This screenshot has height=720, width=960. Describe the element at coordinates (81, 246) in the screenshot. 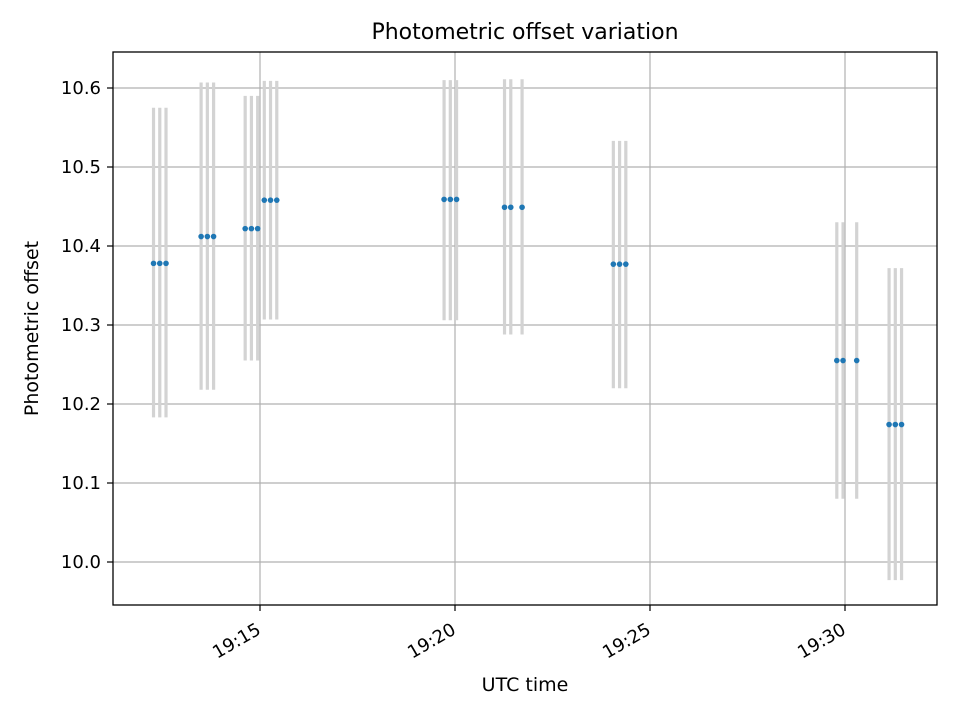

I see `y-tick-label: 10.4` at that location.